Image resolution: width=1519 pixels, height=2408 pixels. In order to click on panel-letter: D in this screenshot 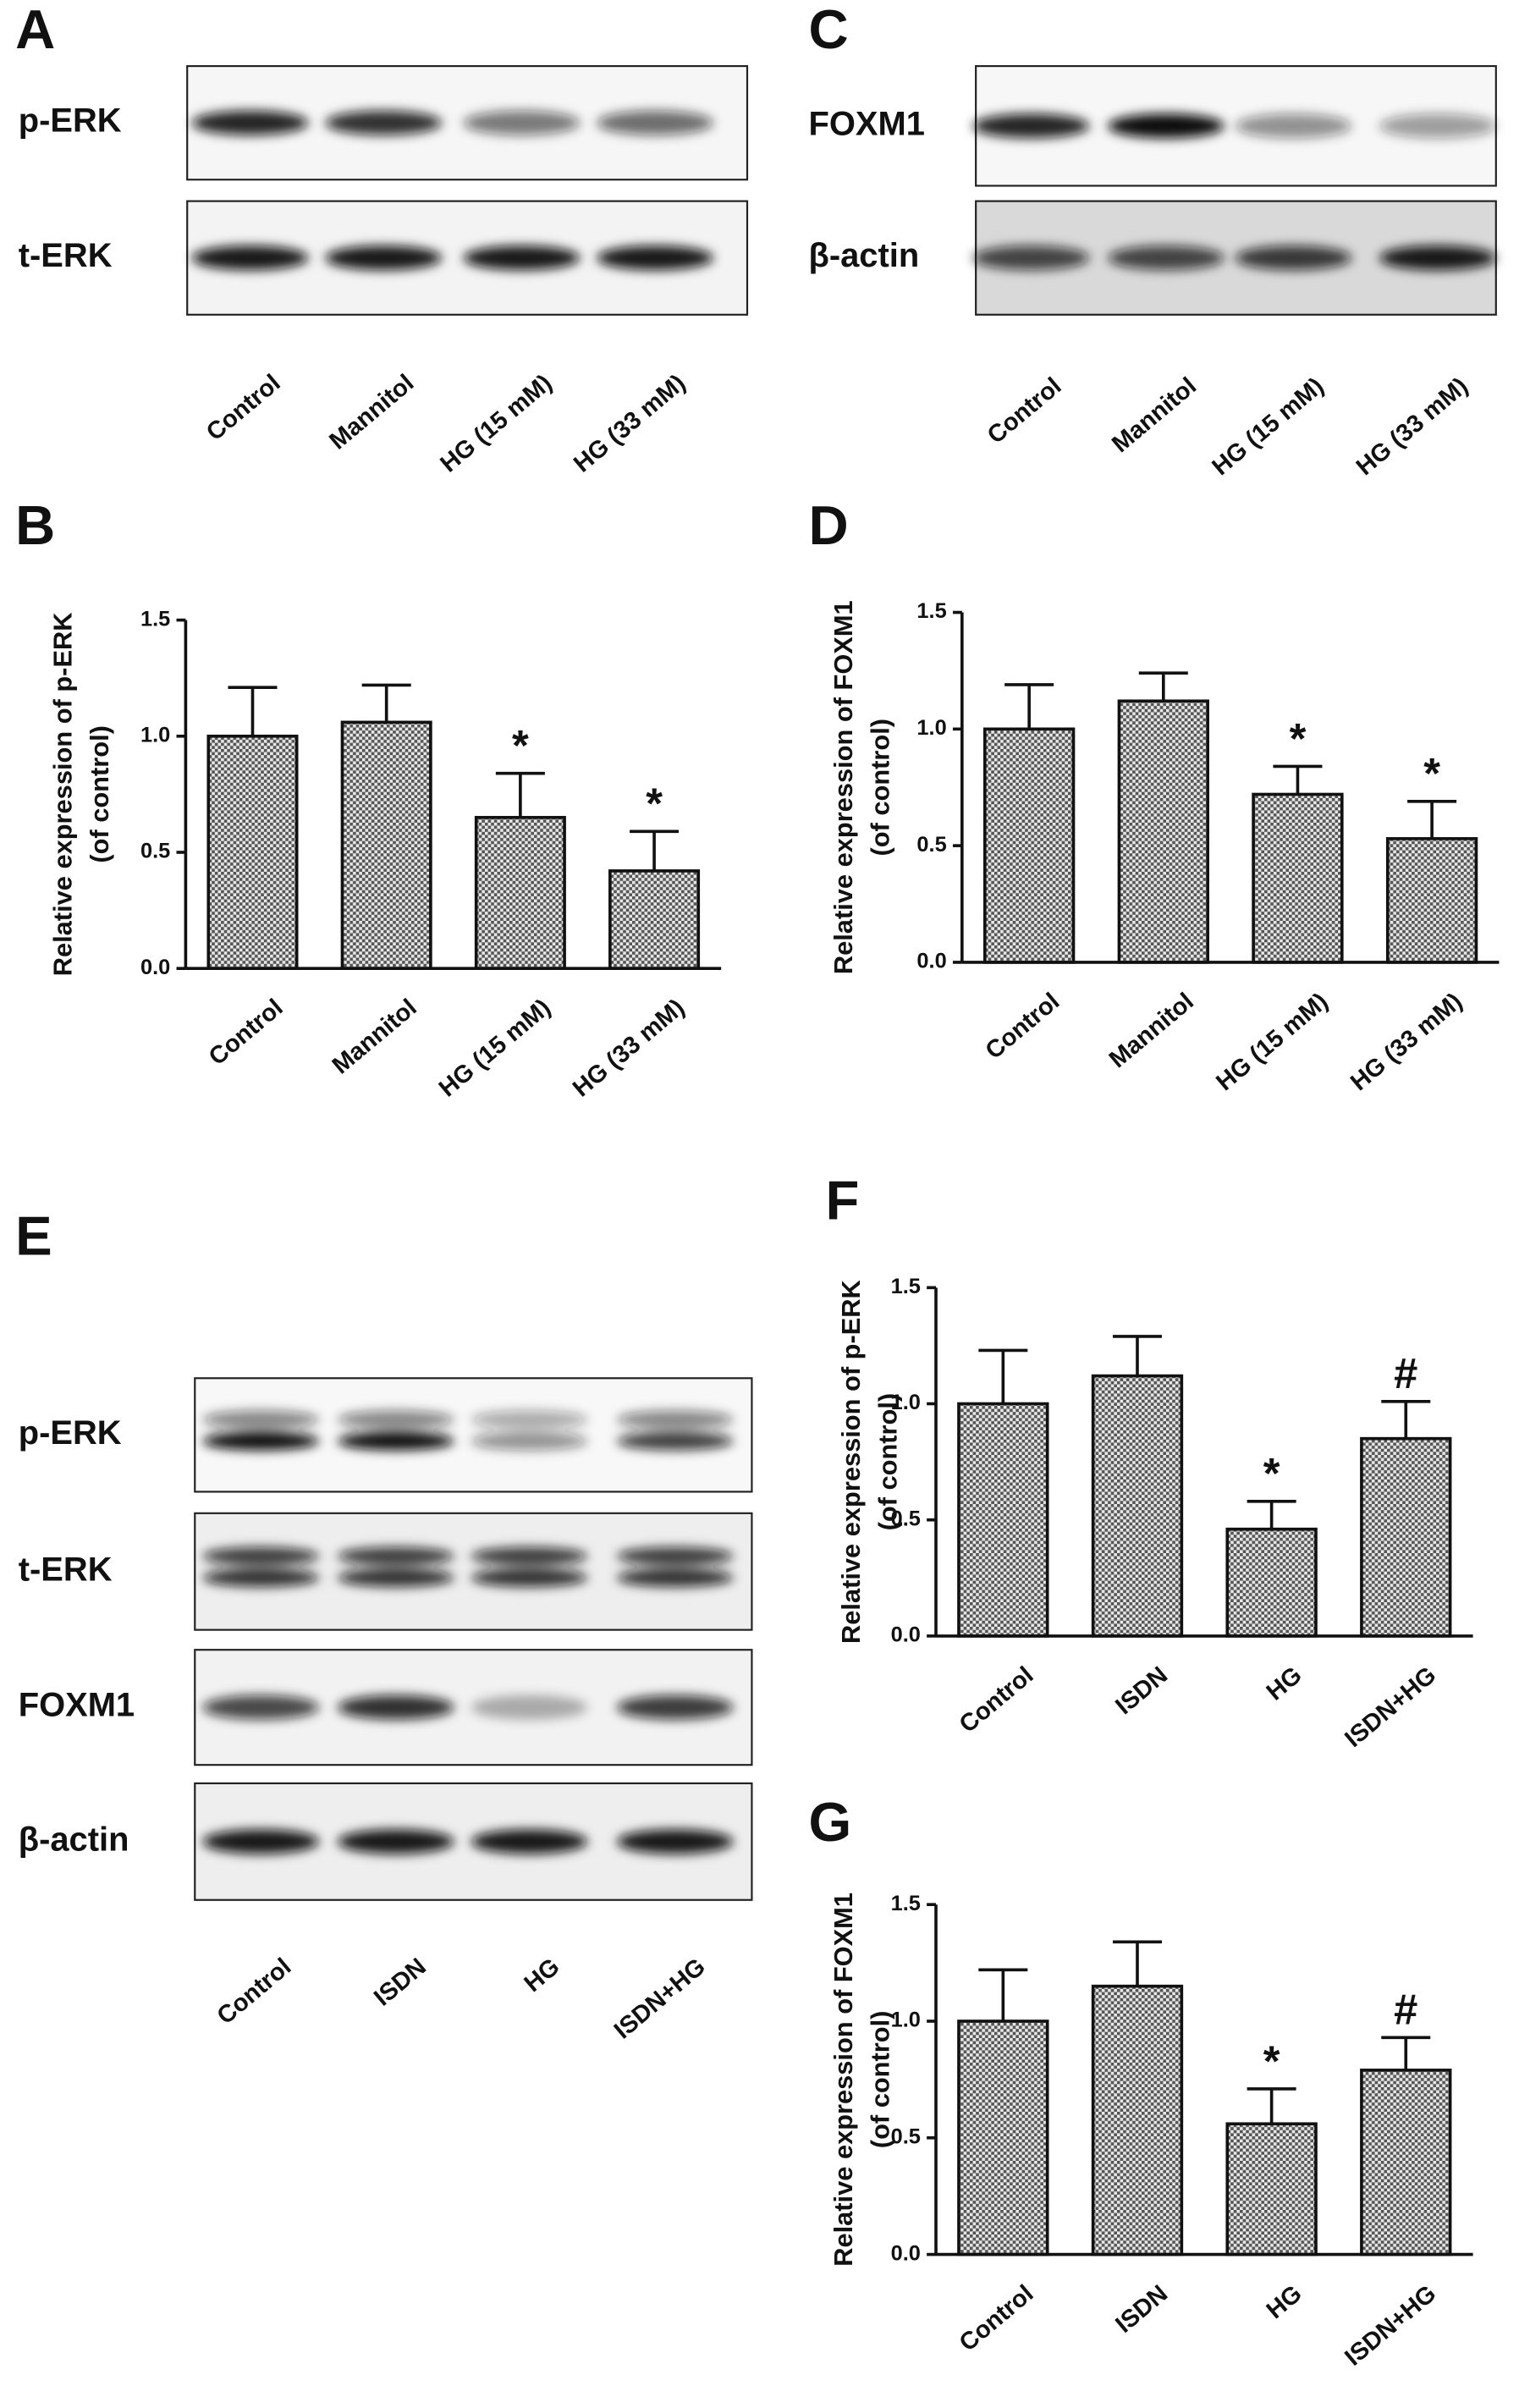, I will do `click(829, 525)`.